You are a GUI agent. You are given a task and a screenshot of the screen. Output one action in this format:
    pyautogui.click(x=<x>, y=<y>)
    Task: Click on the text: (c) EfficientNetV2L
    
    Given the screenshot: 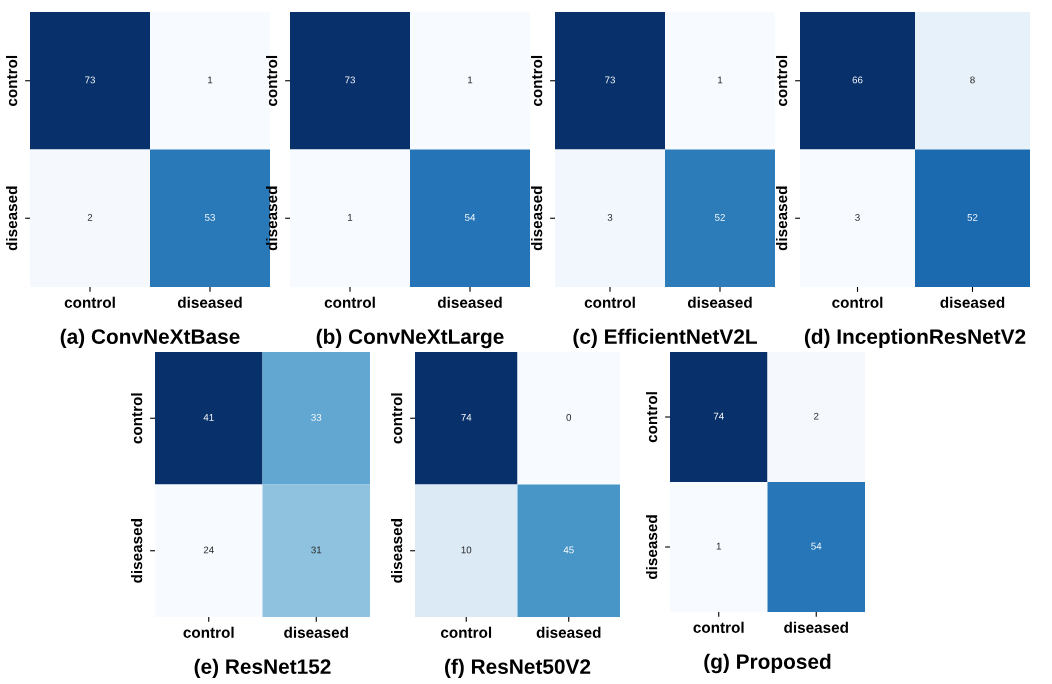 What is the action you would take?
    pyautogui.click(x=665, y=338)
    